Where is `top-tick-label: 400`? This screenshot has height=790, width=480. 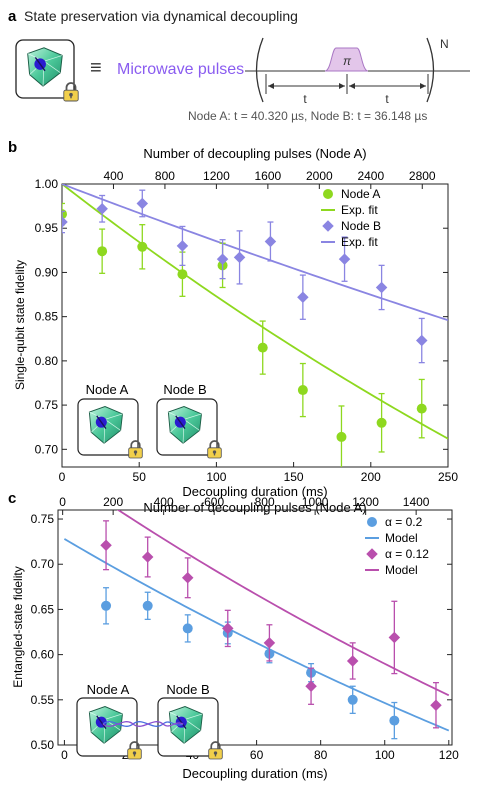
top-tick-label: 400 is located at coordinates (113, 176).